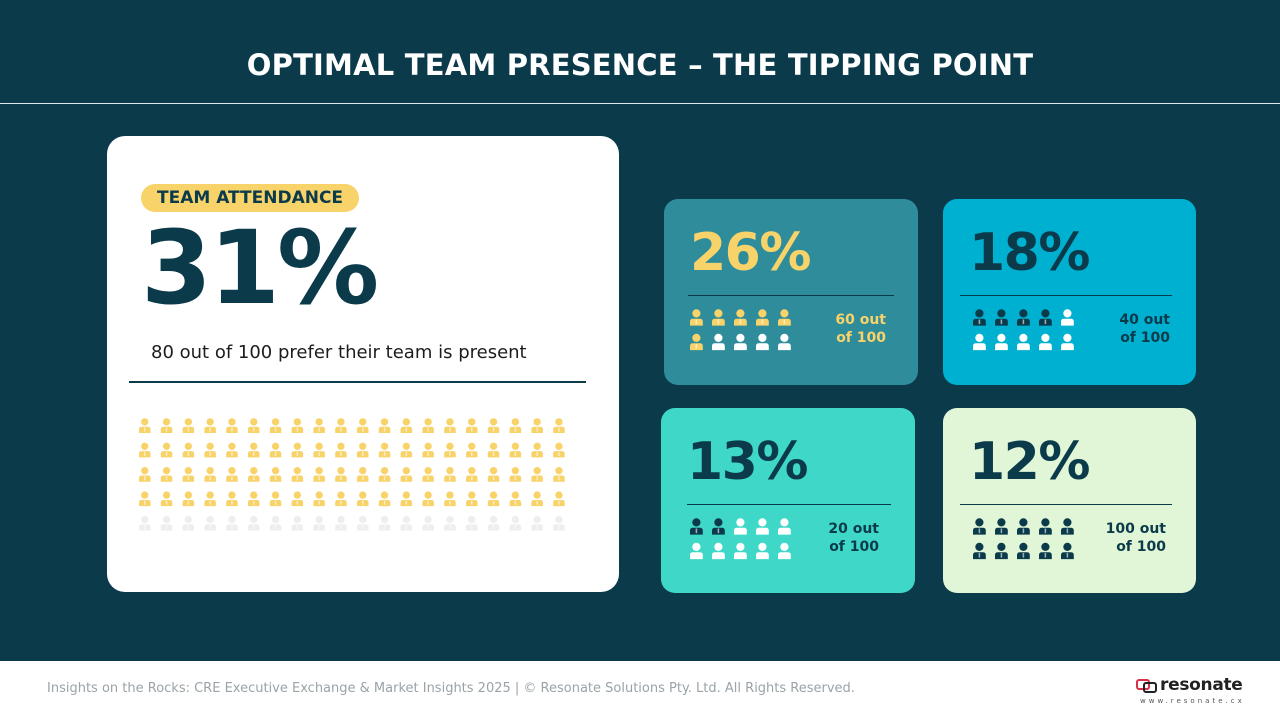 This screenshot has width=1280, height=720. I want to click on stat-note: 100 out of 100, so click(1131, 538).